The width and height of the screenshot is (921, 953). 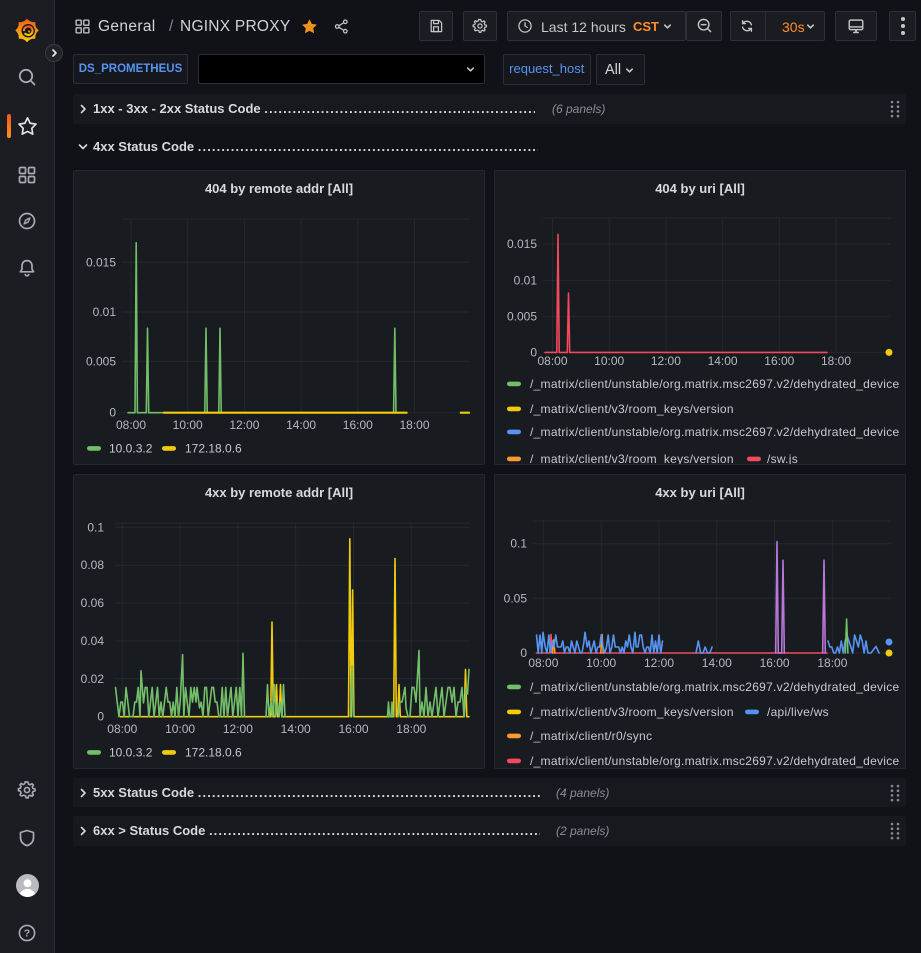 I want to click on svg-text: 0.05, so click(x=516, y=598).